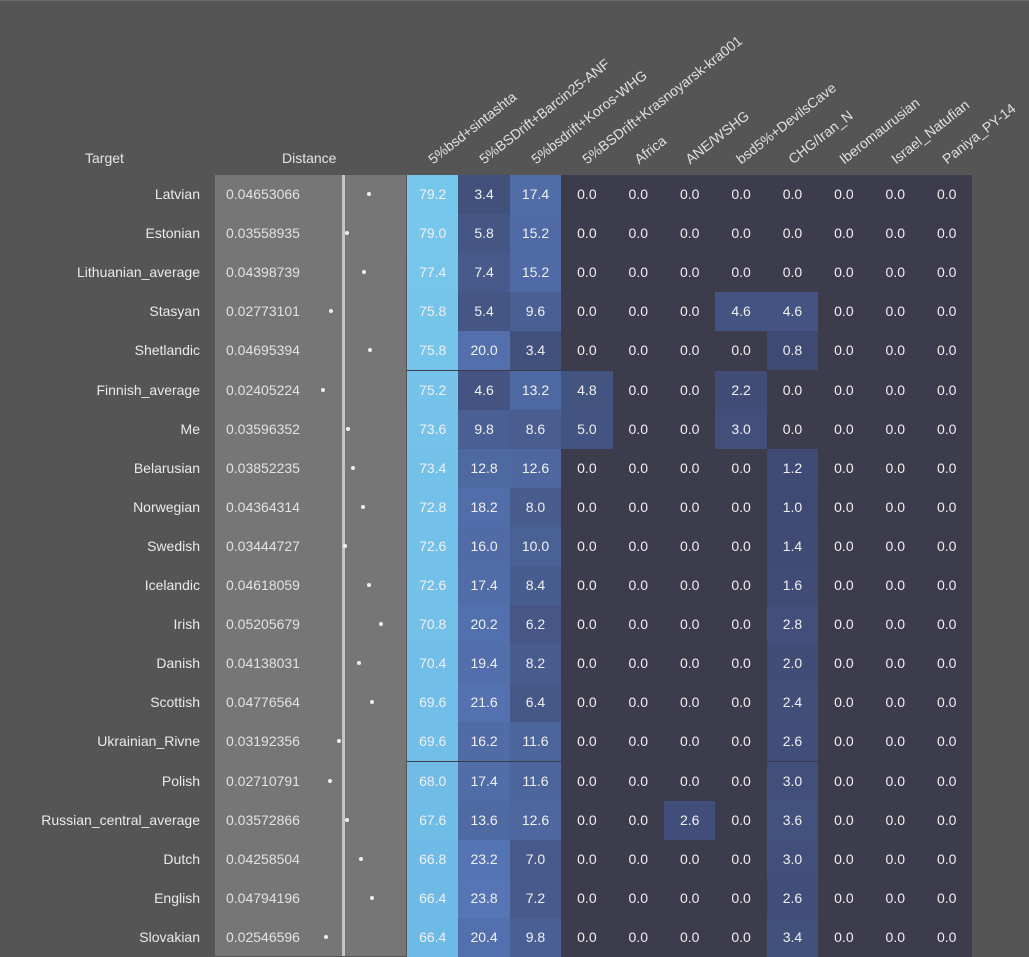 The image size is (1029, 957). I want to click on target-name: Danish, so click(178, 663).